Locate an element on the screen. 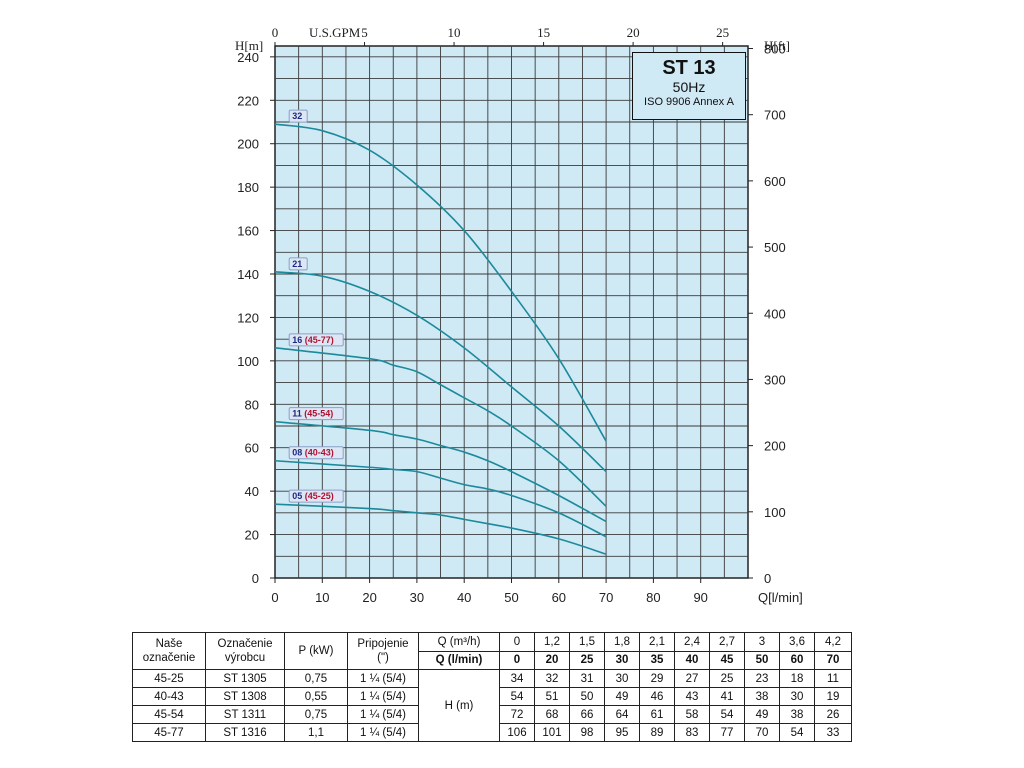 Image resolution: width=1024 pixels, height=768 pixels. header-oznacenie: Označenie výrobcu is located at coordinates (245, 651).